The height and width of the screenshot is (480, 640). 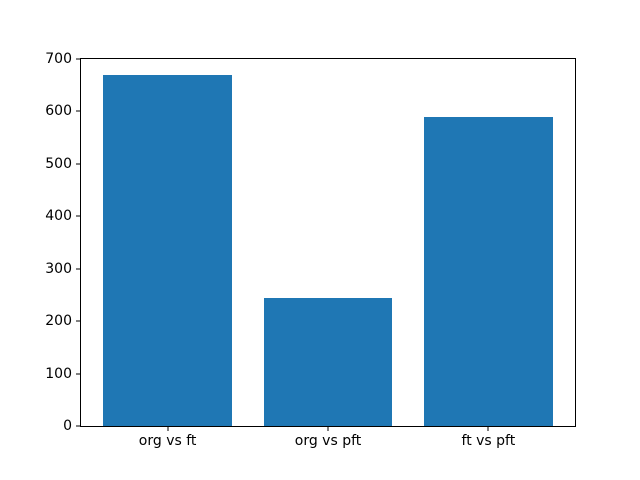 I want to click on y-axis-tick-label: 300, so click(x=58, y=268).